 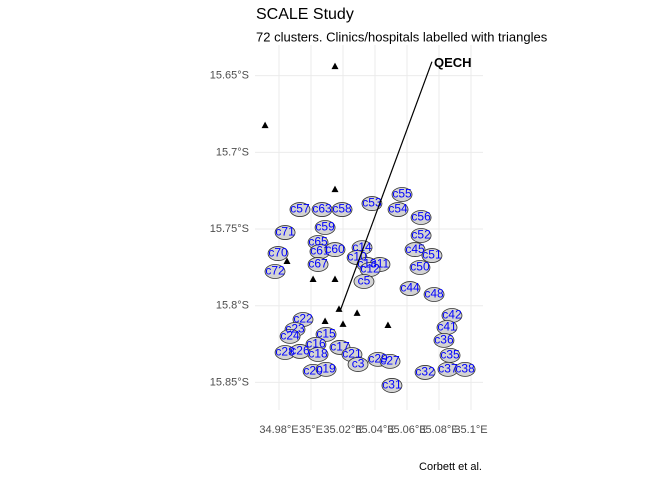 I want to click on cluster-label: c60, so click(x=335, y=249).